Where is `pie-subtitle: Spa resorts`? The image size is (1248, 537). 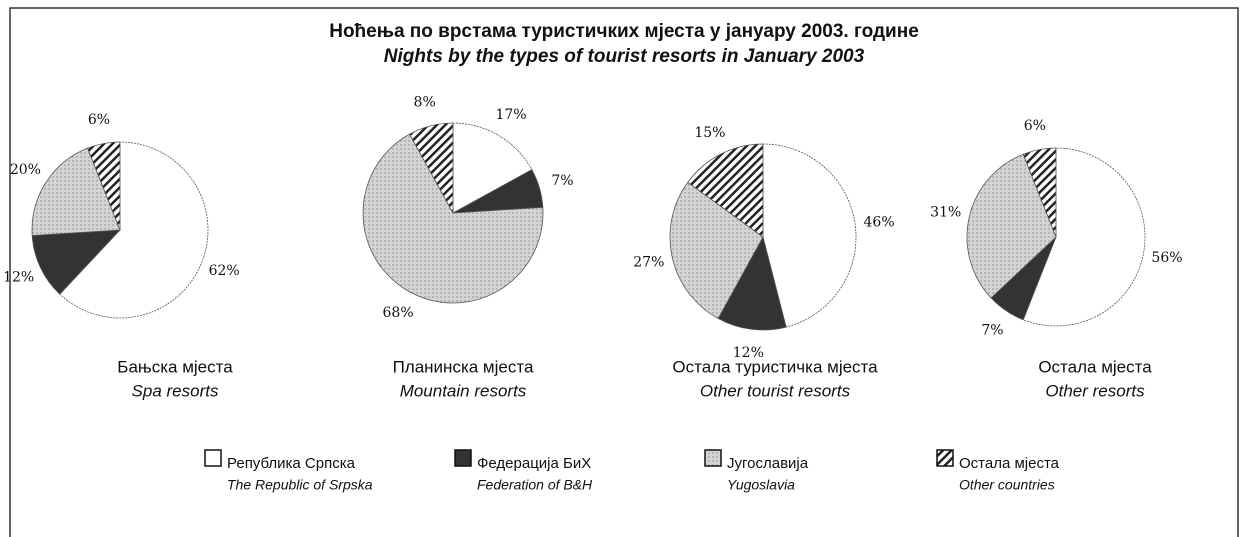 pie-subtitle: Spa resorts is located at coordinates (175, 390).